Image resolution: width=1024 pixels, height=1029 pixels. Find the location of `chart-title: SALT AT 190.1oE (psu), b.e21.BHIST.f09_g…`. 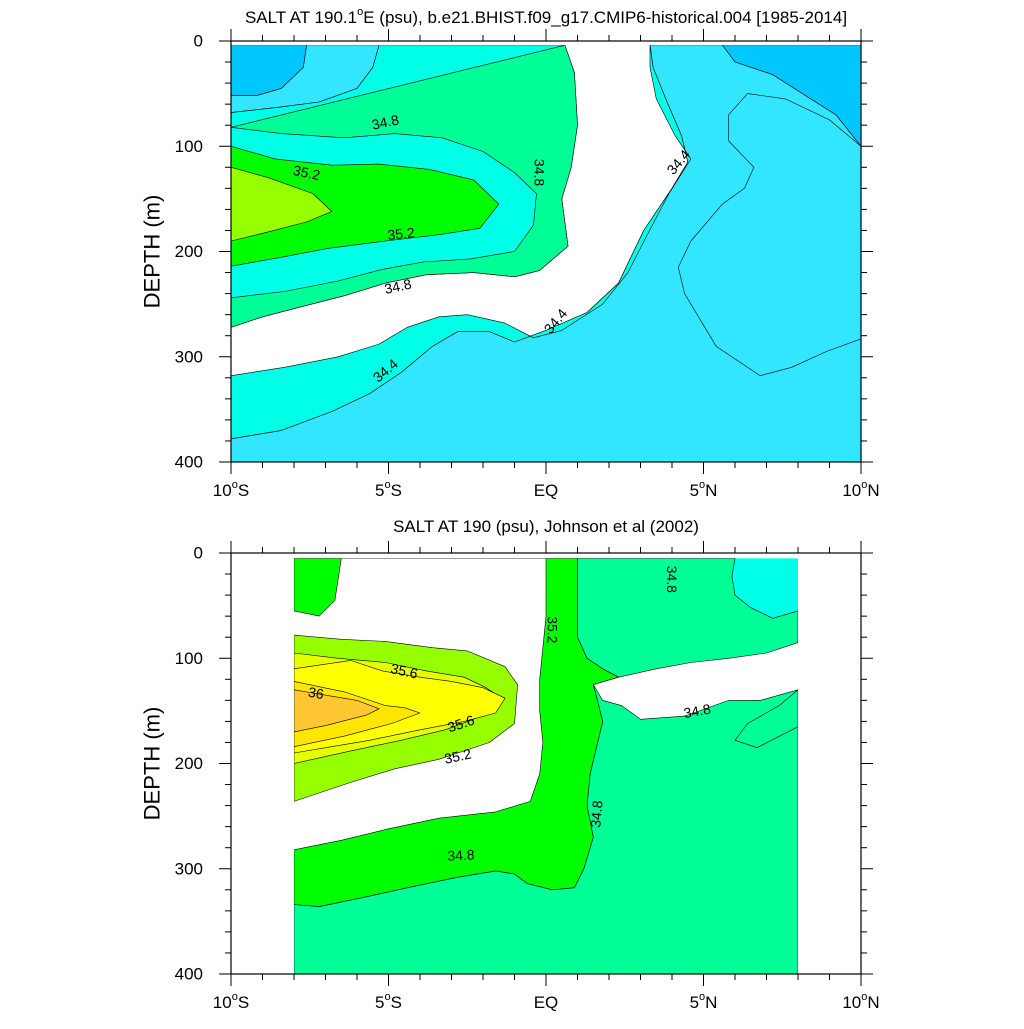

chart-title: SALT AT 190.1oE (psu), b.e21.BHIST.f09_g… is located at coordinates (546, 16).